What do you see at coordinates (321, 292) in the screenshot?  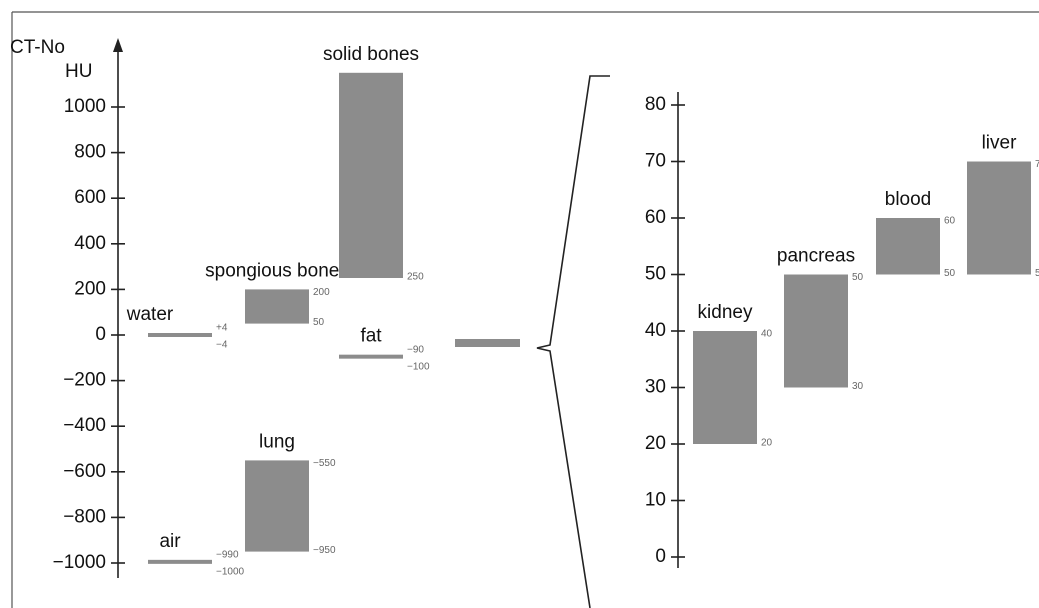 I see `value-label: 200` at bounding box center [321, 292].